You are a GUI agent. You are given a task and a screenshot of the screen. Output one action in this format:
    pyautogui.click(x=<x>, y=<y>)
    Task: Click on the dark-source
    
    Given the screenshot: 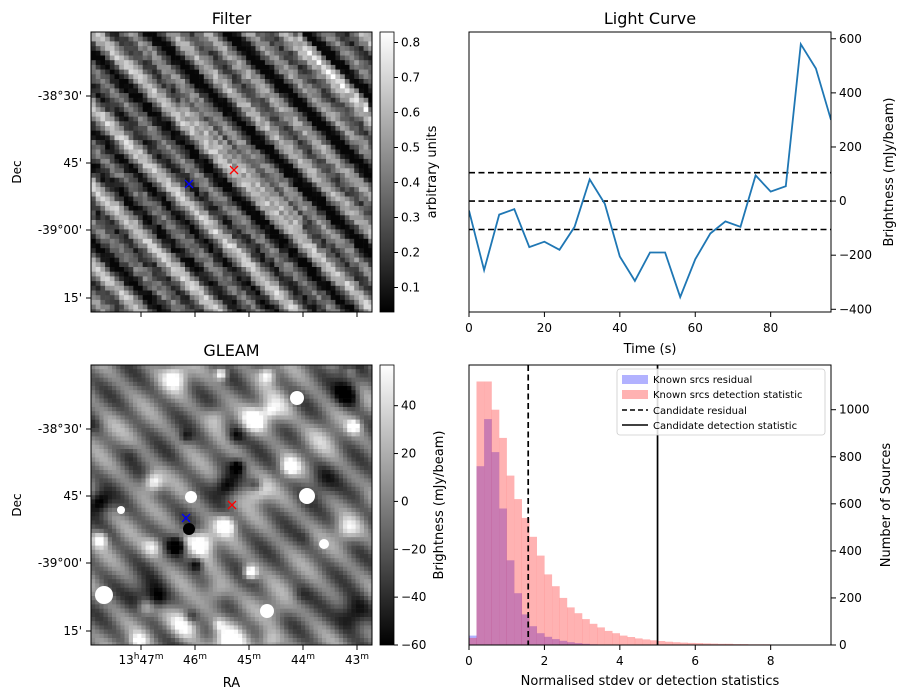 What is the action you would take?
    pyautogui.click(x=189, y=529)
    